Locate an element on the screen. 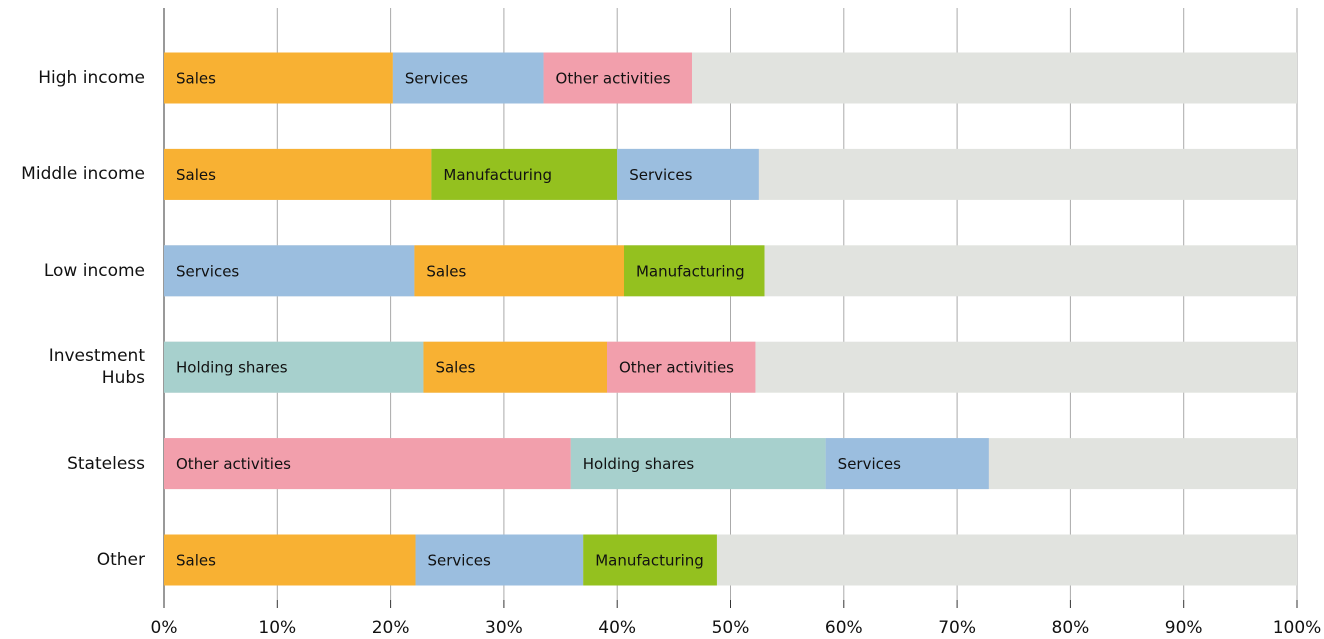 The width and height of the screenshot is (1324, 639). x-tick-label: 30% is located at coordinates (504, 628).